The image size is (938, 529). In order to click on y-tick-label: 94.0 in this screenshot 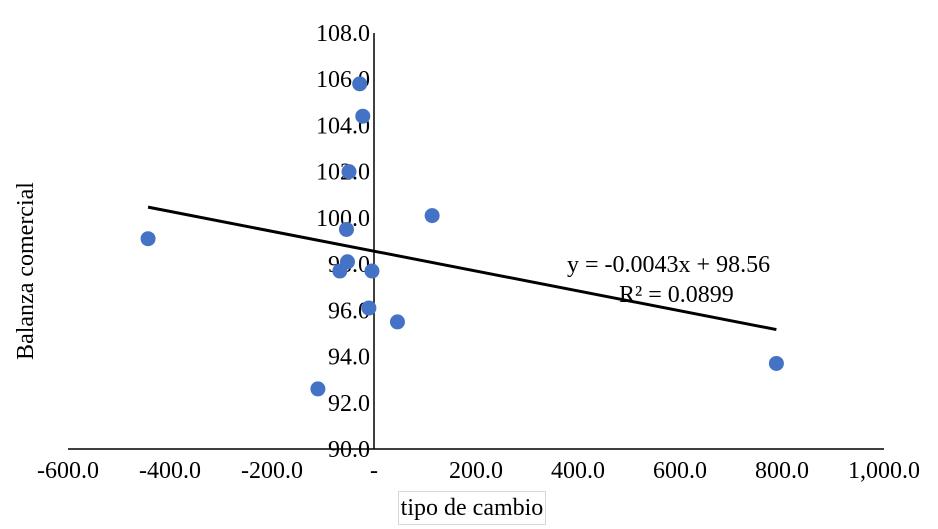, I will do `click(349, 358)`.